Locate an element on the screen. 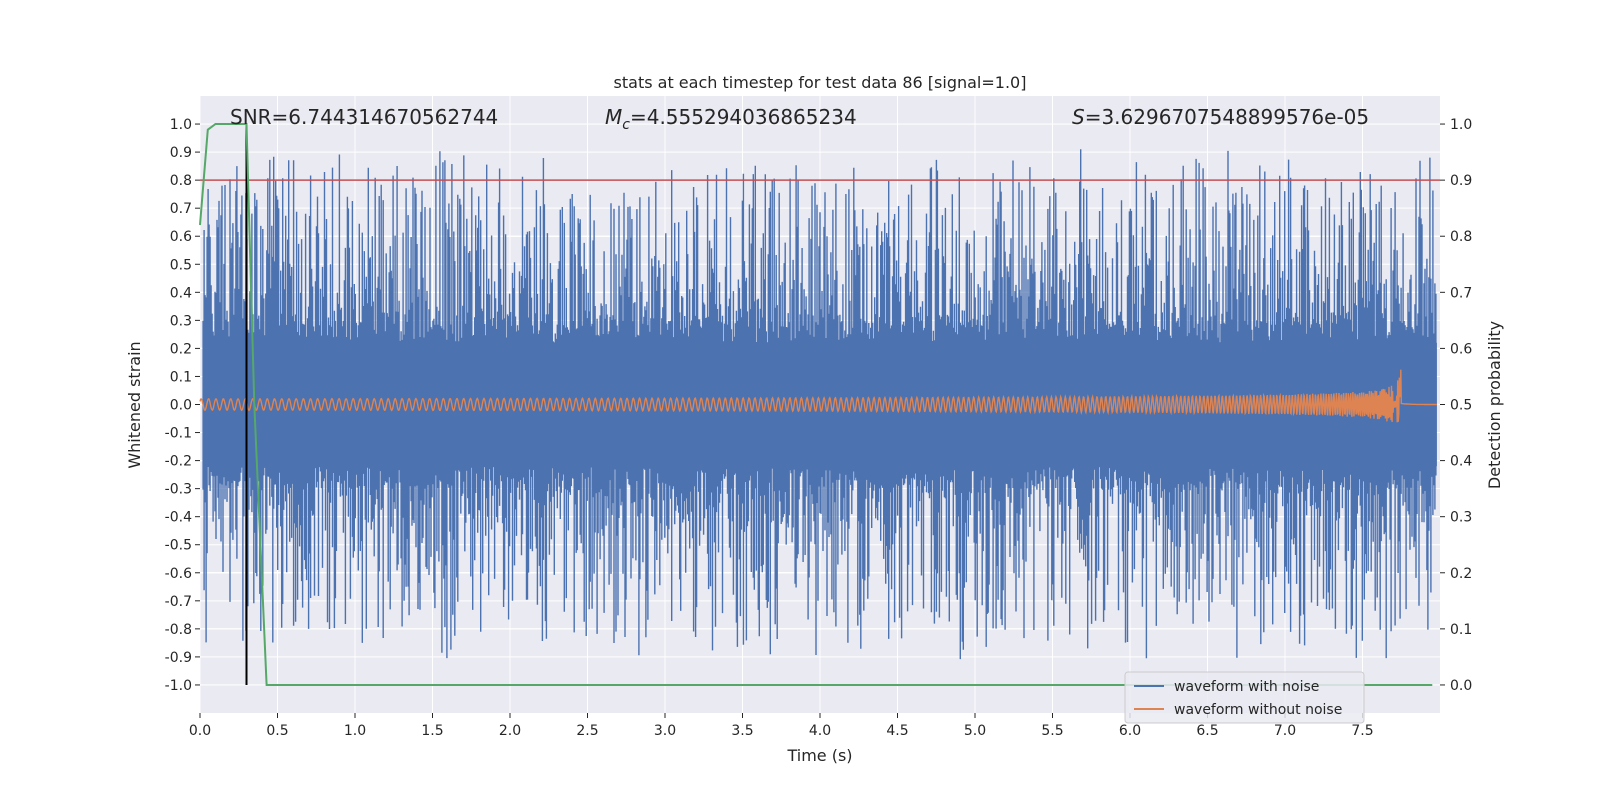 The image size is (1600, 800). y-tick-label: -0.6 is located at coordinates (178, 574).